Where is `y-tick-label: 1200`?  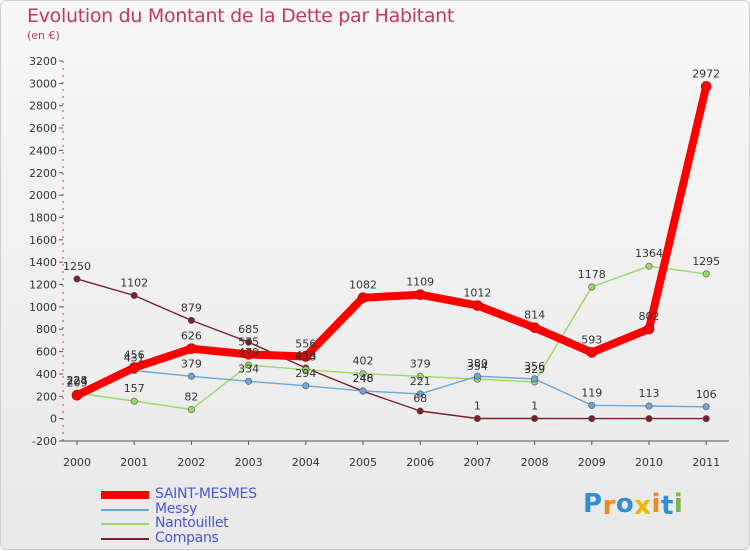 y-tick-label: 1200 is located at coordinates (43, 285).